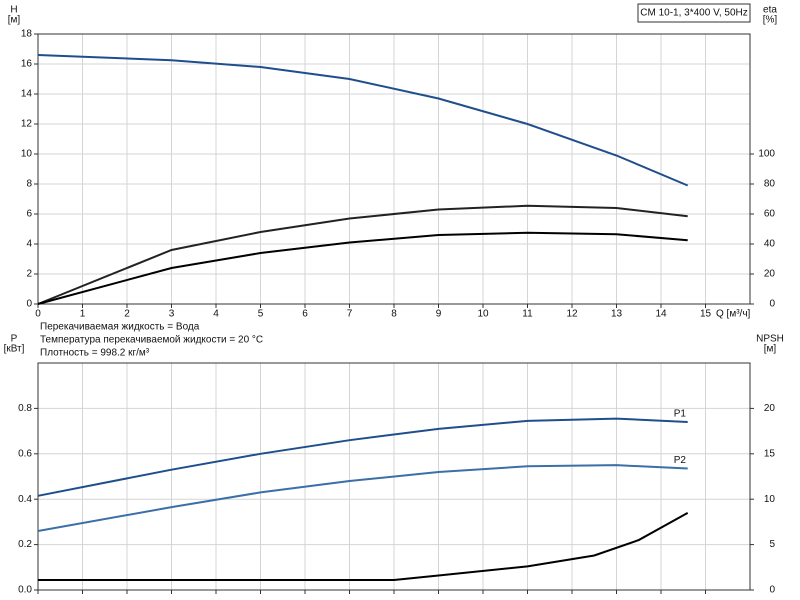 The image size is (800, 600). I want to click on x-tick-label: 3, so click(172, 314).